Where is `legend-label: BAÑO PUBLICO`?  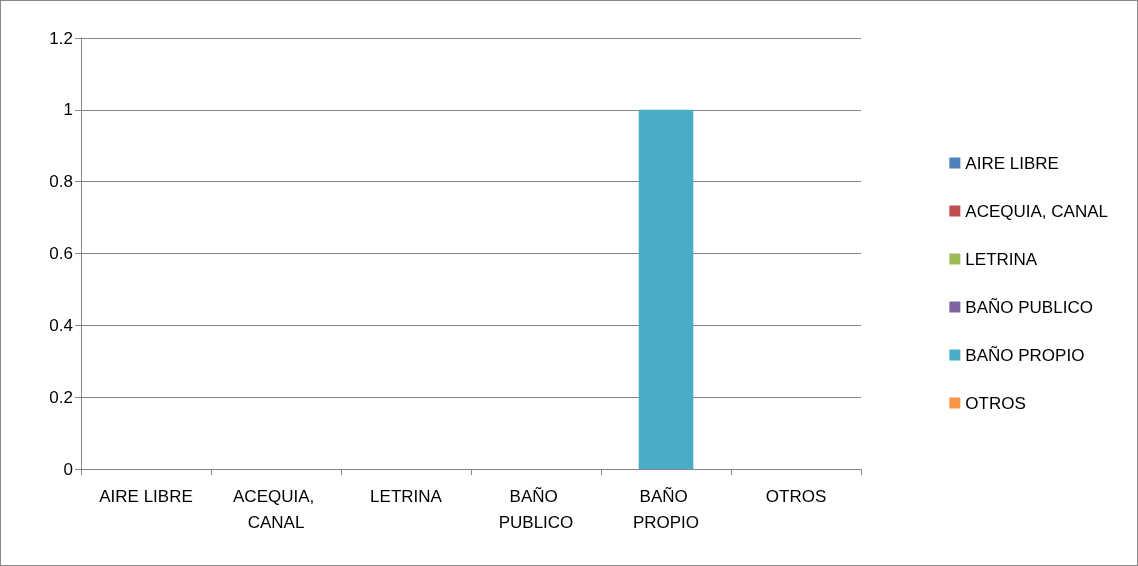
legend-label: BAÑO PUBLICO is located at coordinates (1029, 307).